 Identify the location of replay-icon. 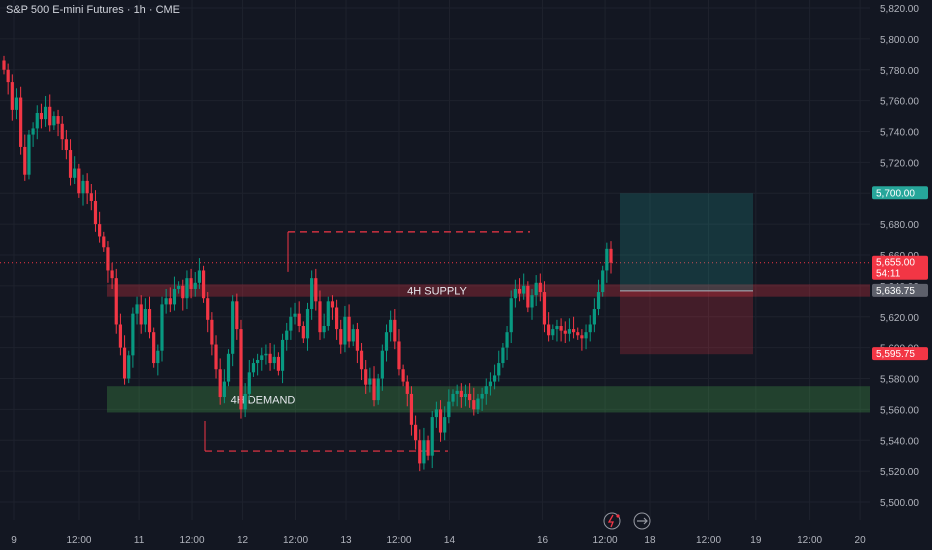
(642, 521).